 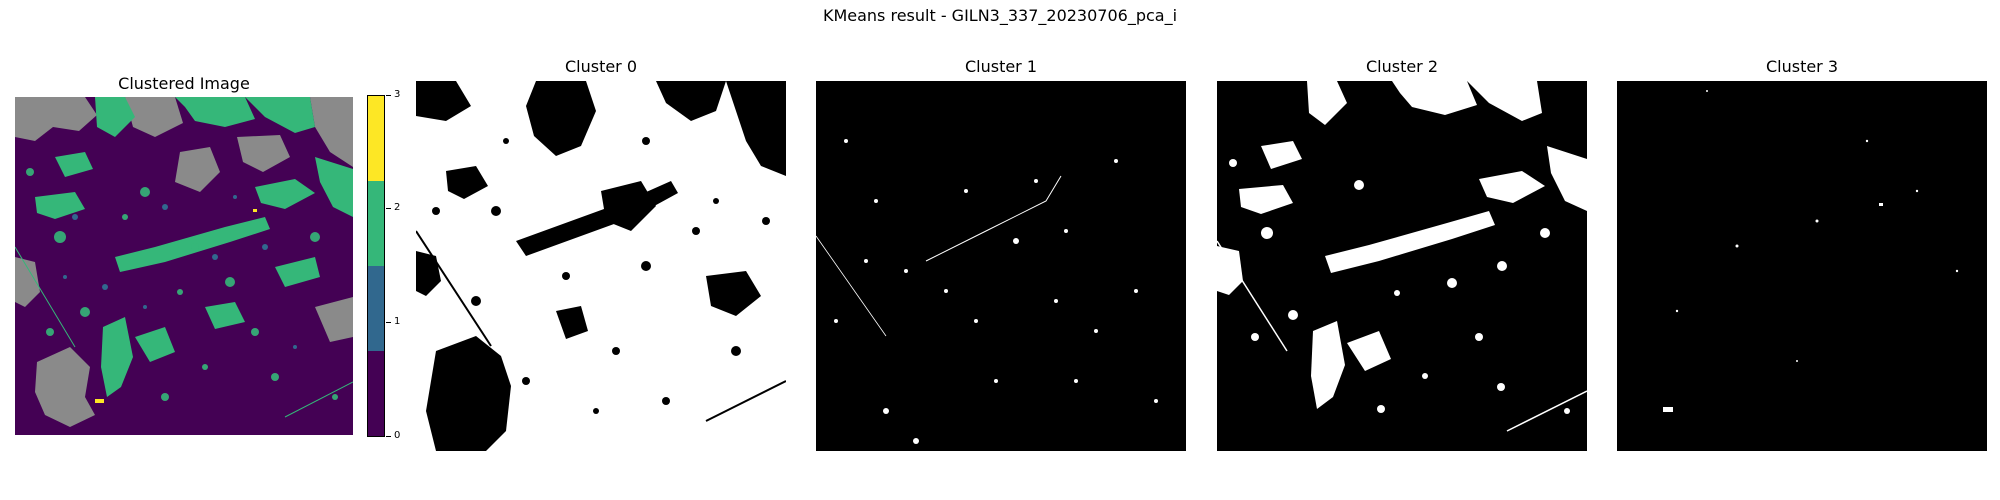 What do you see at coordinates (1001, 266) in the screenshot?
I see `cluster-1-mask` at bounding box center [1001, 266].